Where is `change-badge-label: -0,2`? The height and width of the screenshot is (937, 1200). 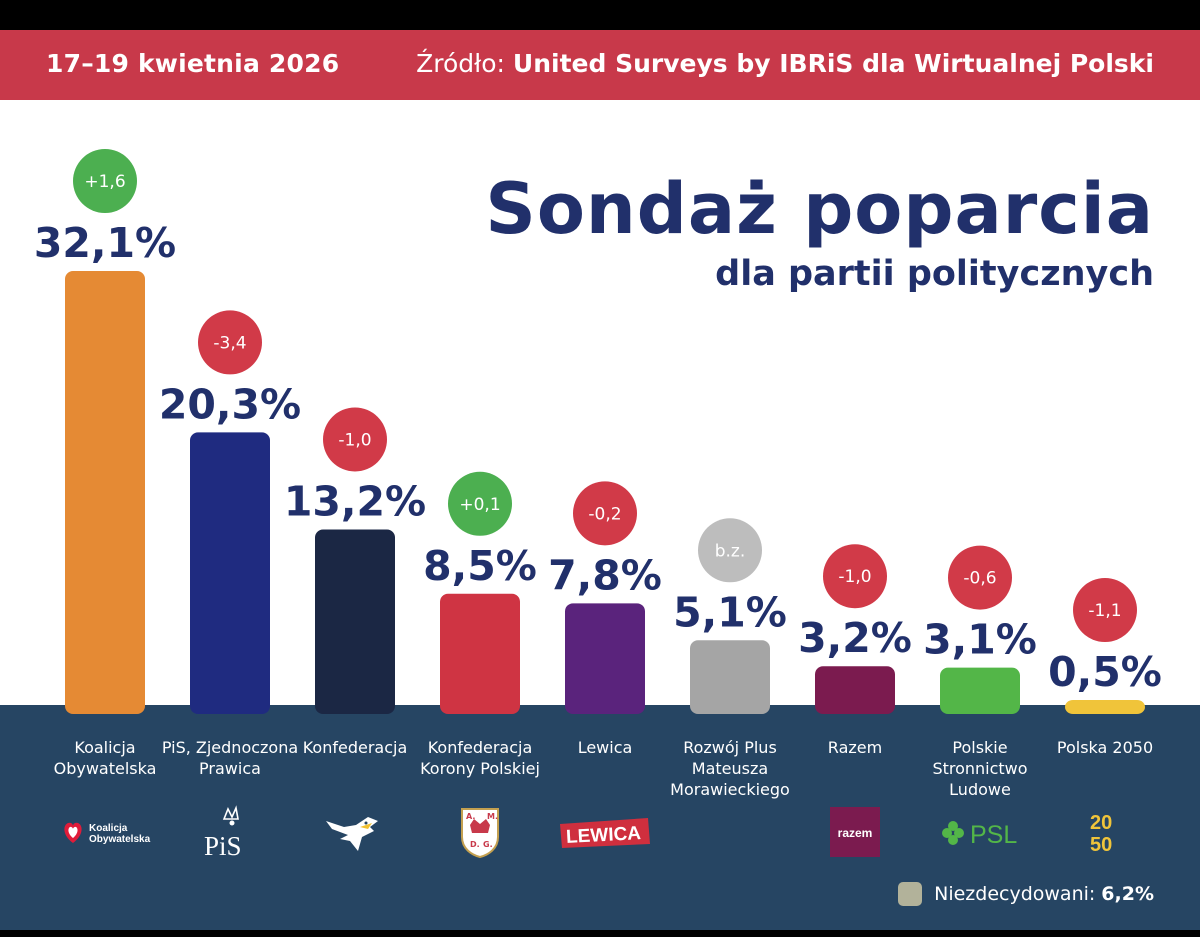
change-badge-label: -0,2 is located at coordinates (604, 514).